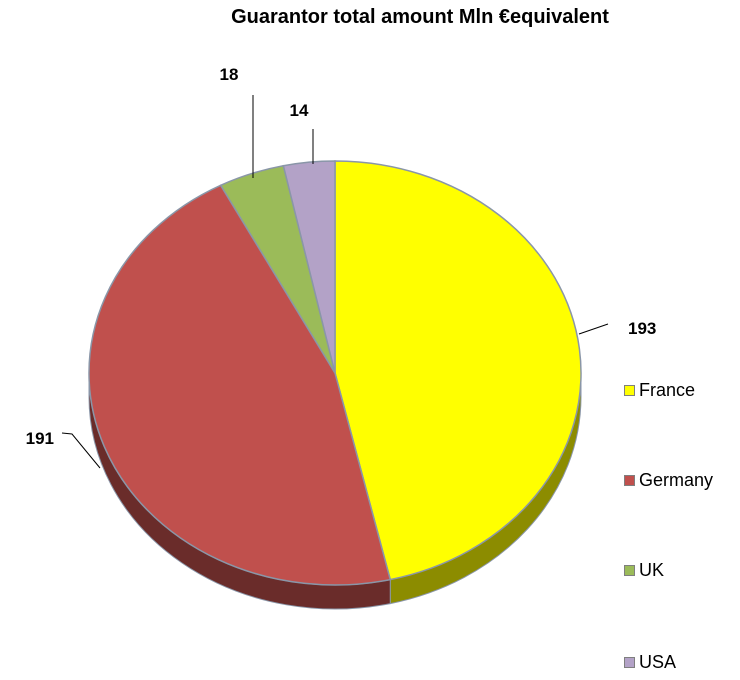 The width and height of the screenshot is (740, 680). I want to click on data-label-uk: 18, so click(229, 74).